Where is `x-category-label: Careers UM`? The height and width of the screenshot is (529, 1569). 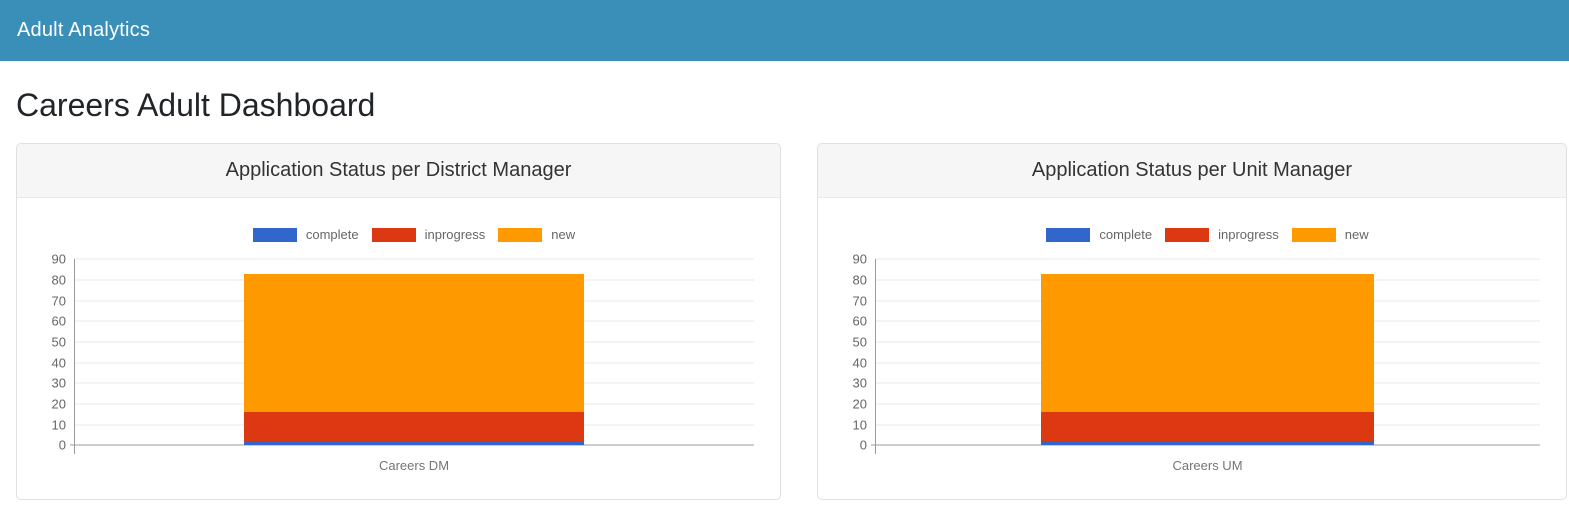 x-category-label: Careers UM is located at coordinates (1207, 466).